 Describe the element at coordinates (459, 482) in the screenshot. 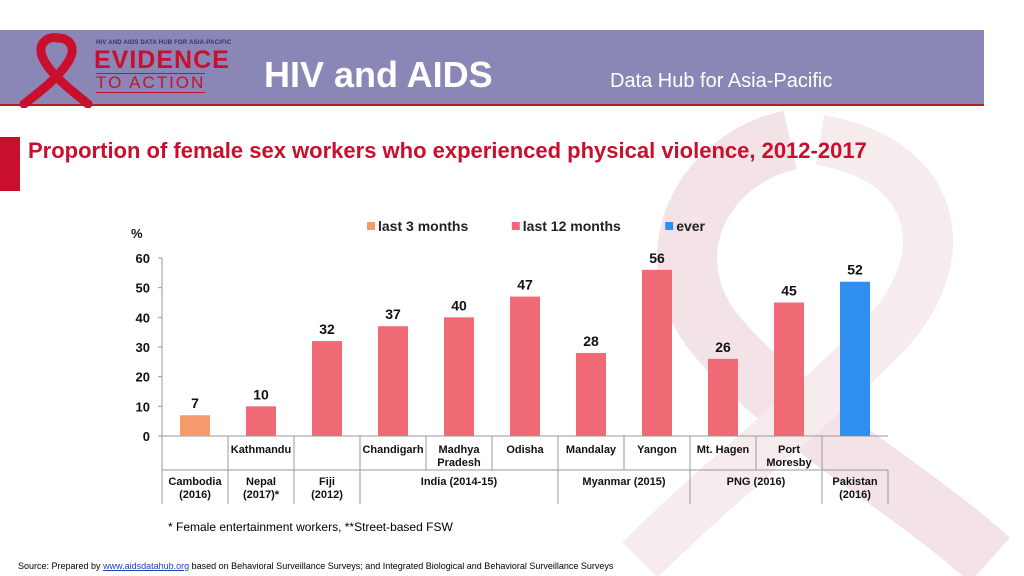

I see `x-group-label: India (2014-15)` at that location.